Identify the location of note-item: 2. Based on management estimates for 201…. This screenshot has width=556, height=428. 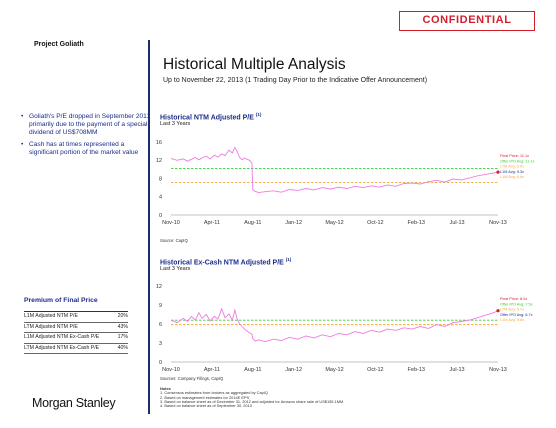
(205, 397).